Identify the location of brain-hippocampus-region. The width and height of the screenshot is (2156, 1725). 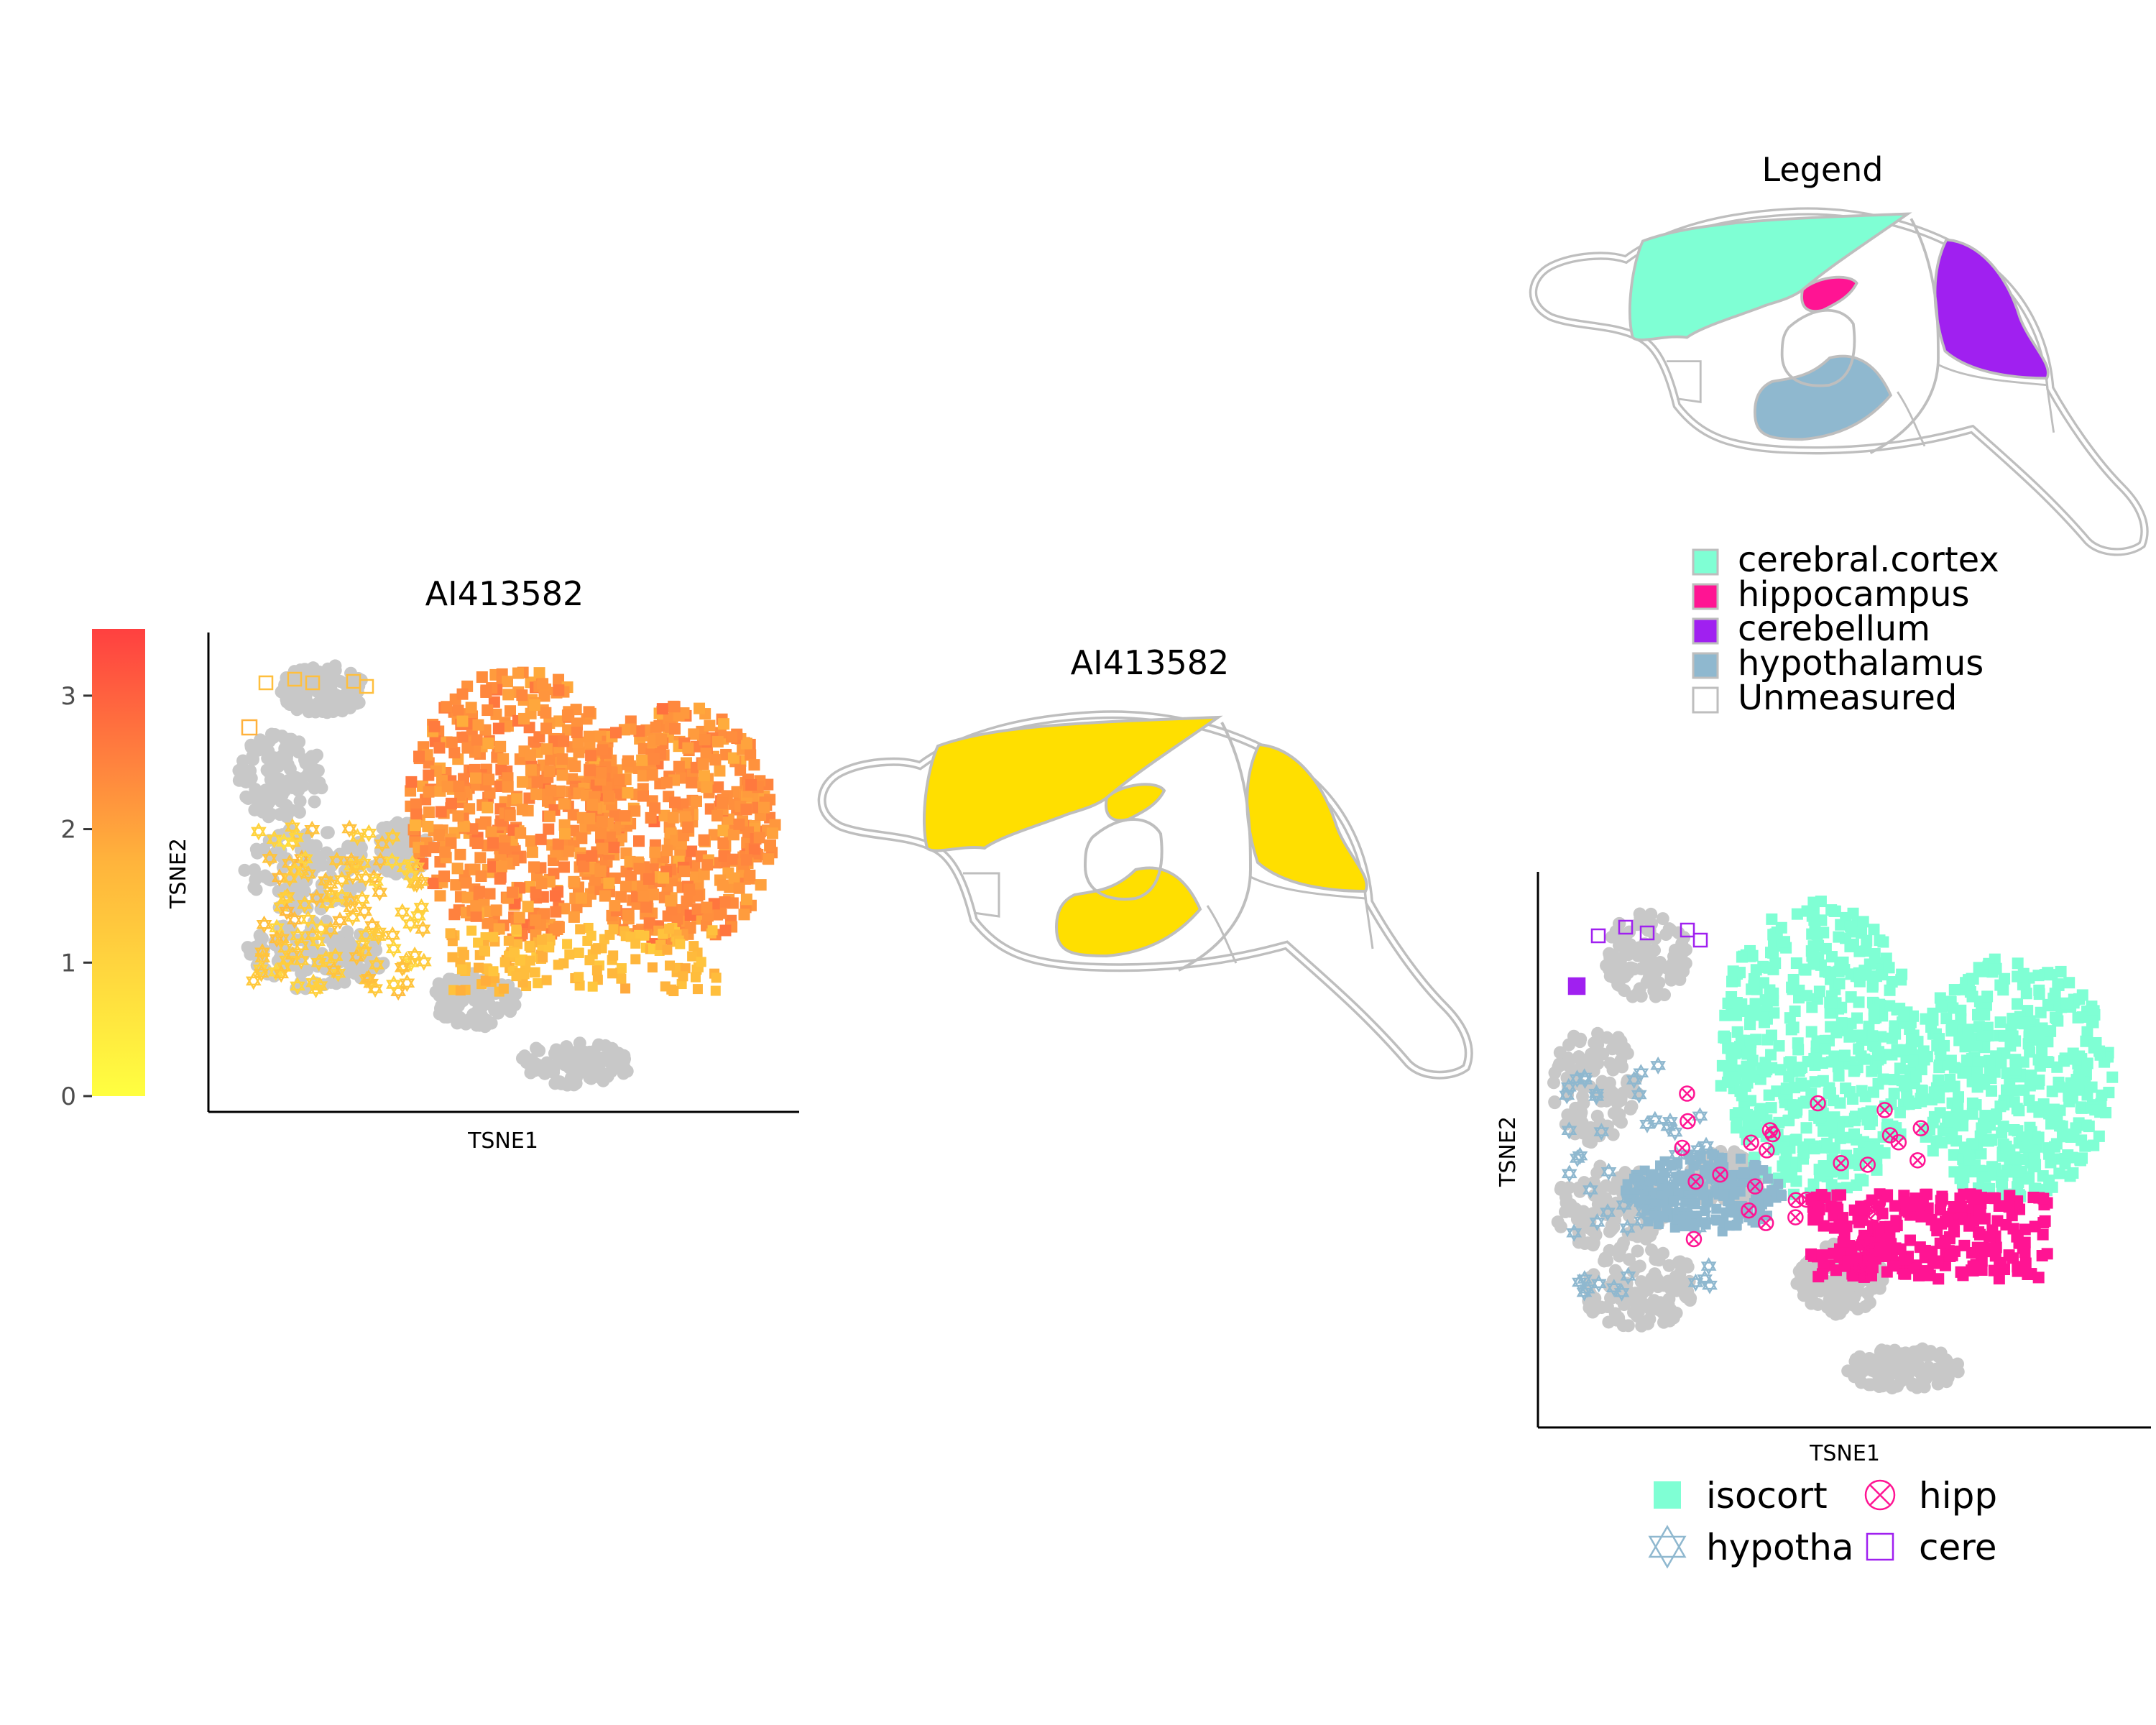
(1136, 802).